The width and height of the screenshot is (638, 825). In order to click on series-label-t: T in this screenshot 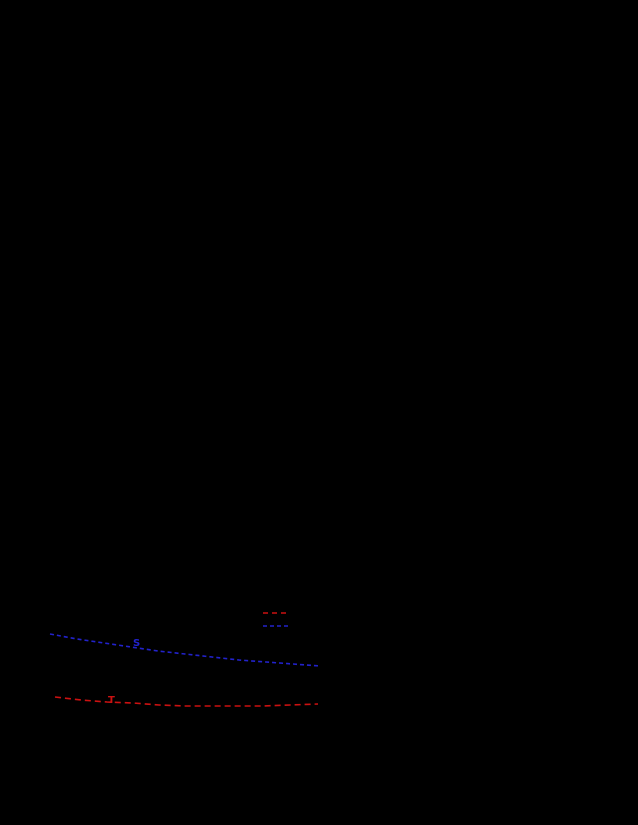, I will do `click(111, 700)`.